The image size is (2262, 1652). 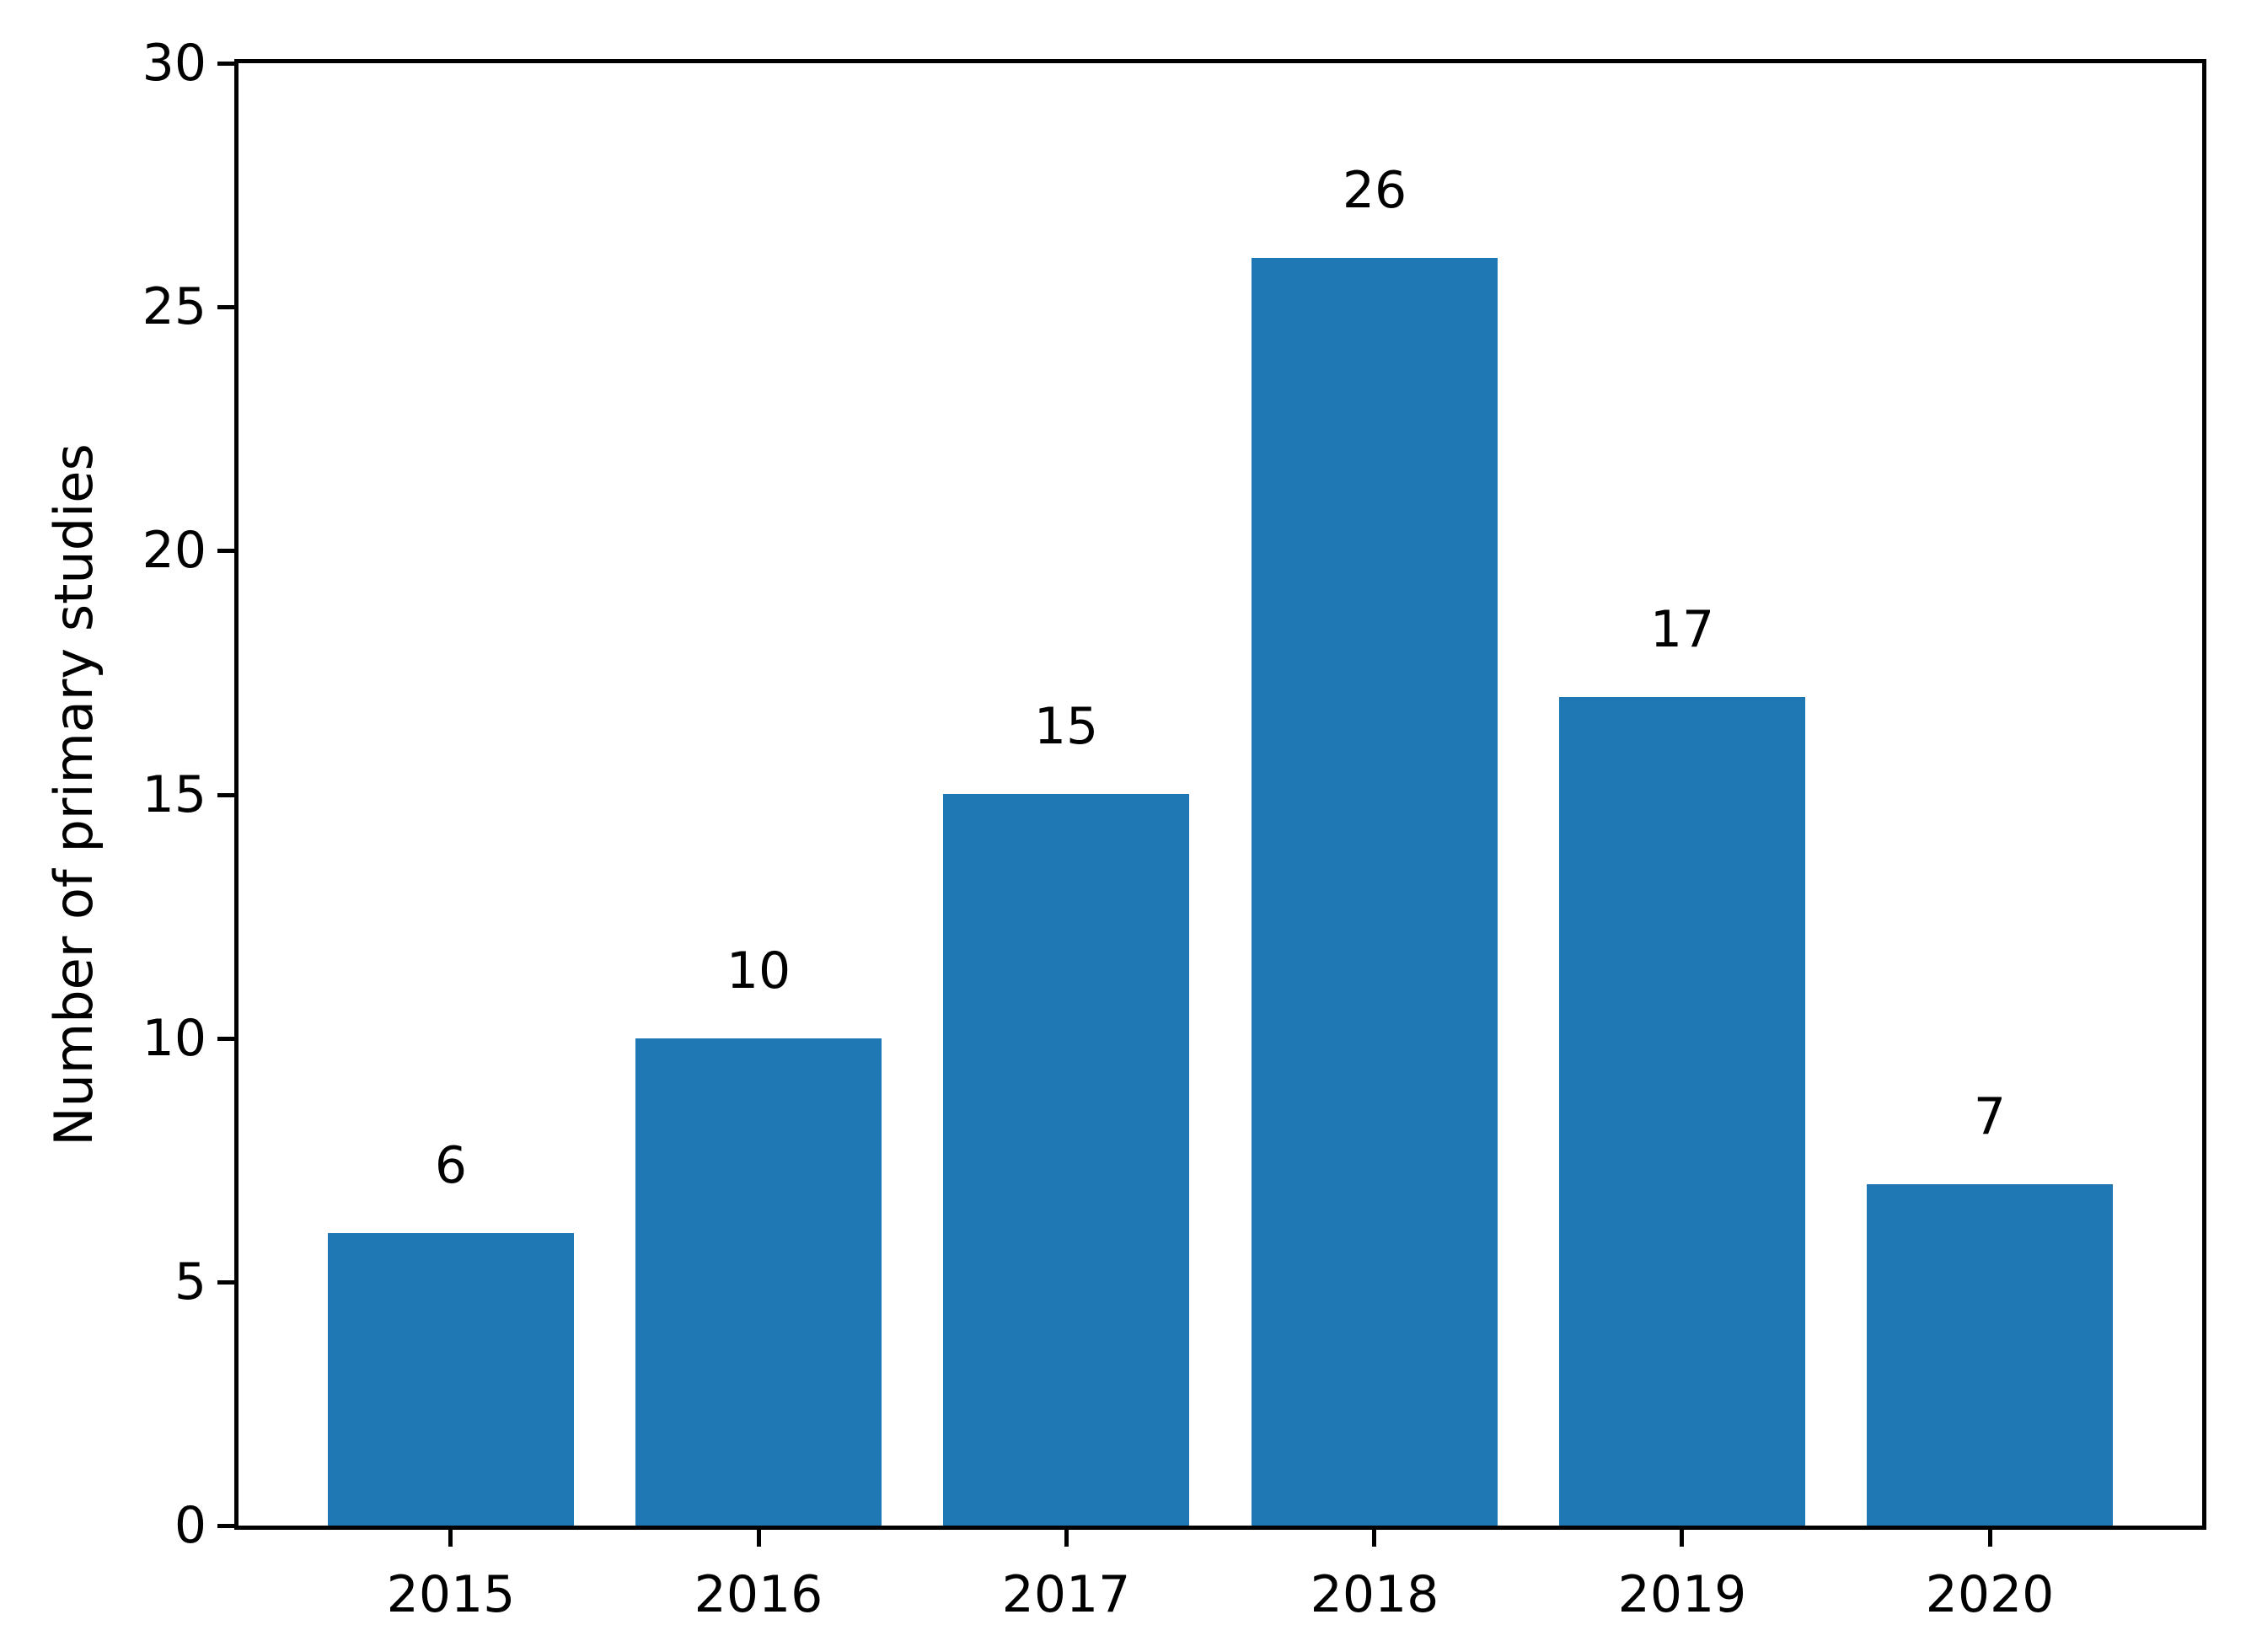 What do you see at coordinates (1682, 629) in the screenshot?
I see `bar-value-label-2019: 17` at bounding box center [1682, 629].